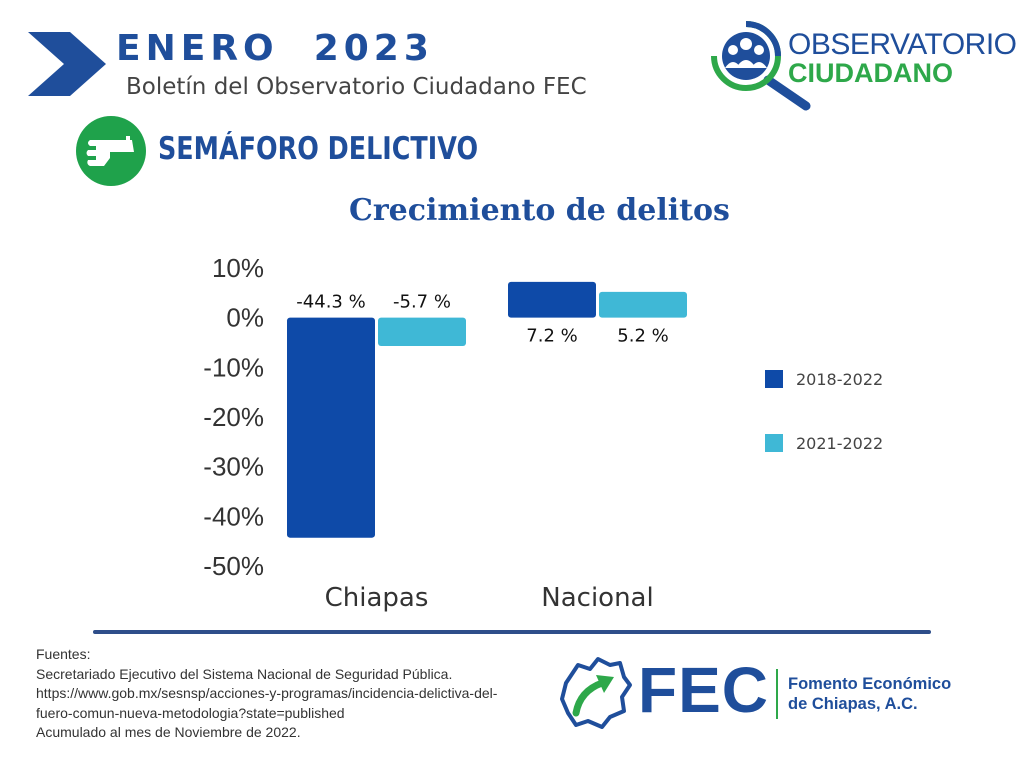  What do you see at coordinates (761, 66) in the screenshot?
I see `magnifier-people-icon` at bounding box center [761, 66].